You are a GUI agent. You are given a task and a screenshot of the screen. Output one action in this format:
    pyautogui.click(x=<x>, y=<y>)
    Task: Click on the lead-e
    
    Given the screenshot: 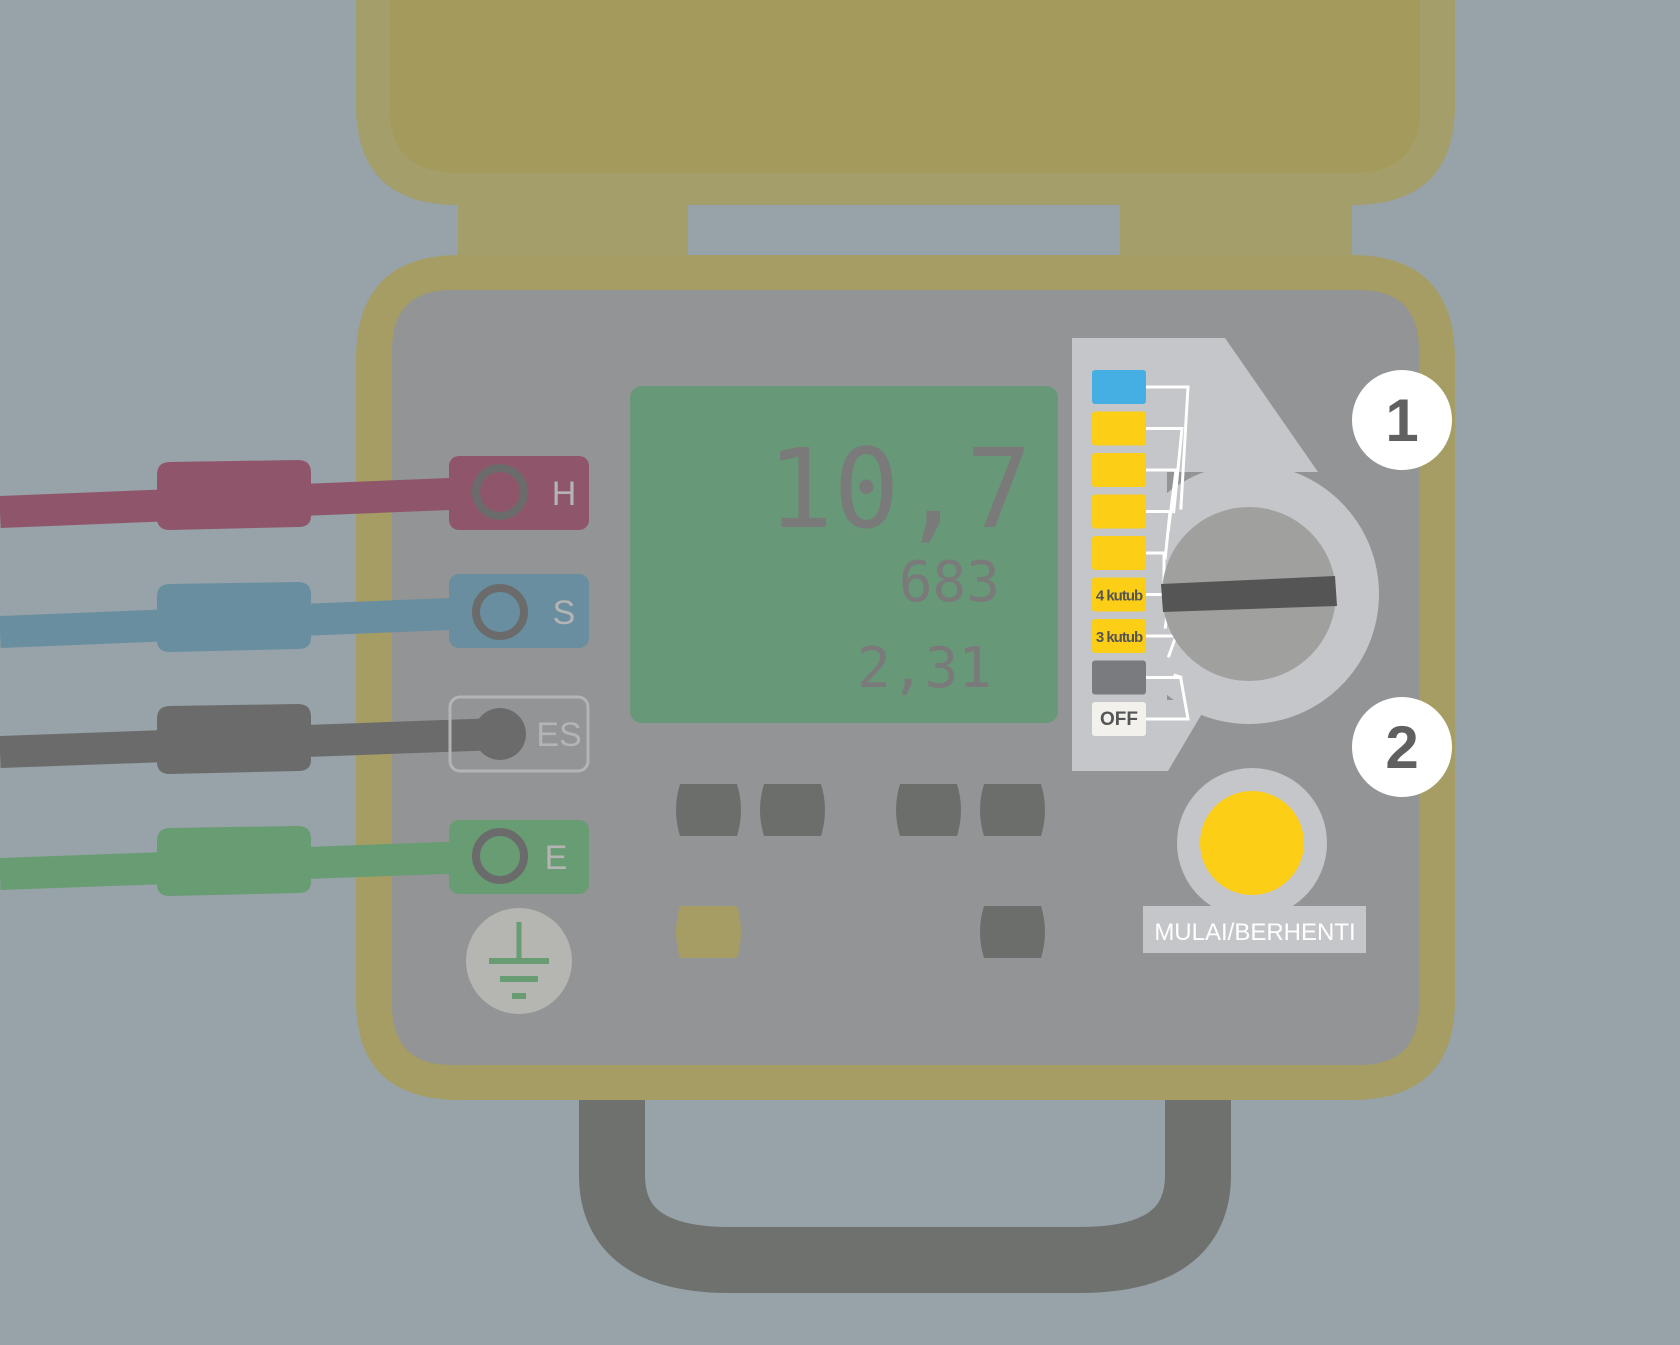 What is the action you would take?
    pyautogui.click(x=250, y=861)
    